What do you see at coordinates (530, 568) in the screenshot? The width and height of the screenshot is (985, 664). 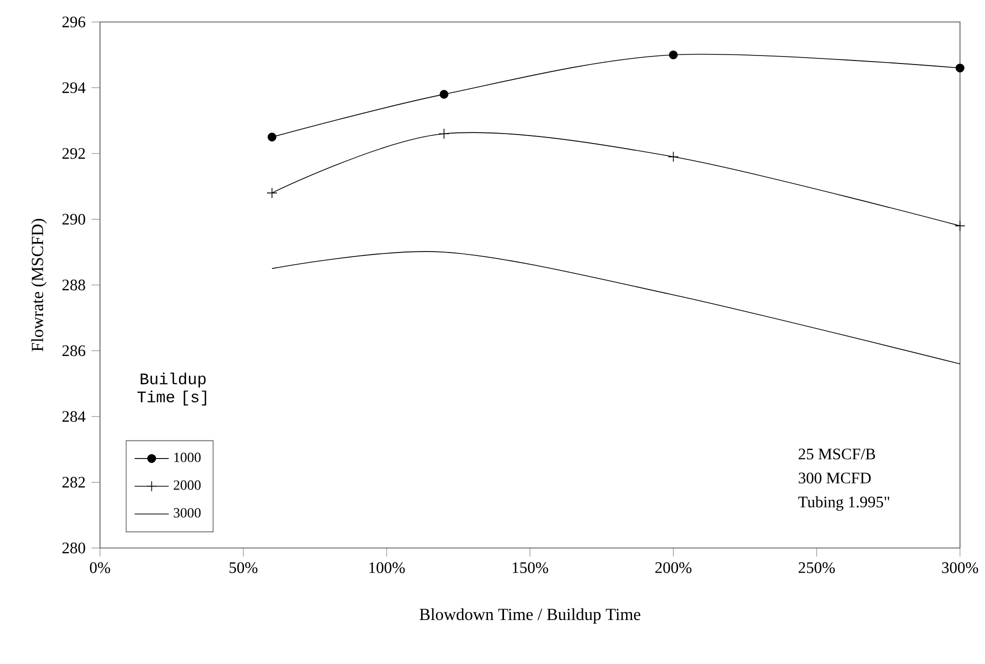 I see `x-tick-label: 150%` at bounding box center [530, 568].